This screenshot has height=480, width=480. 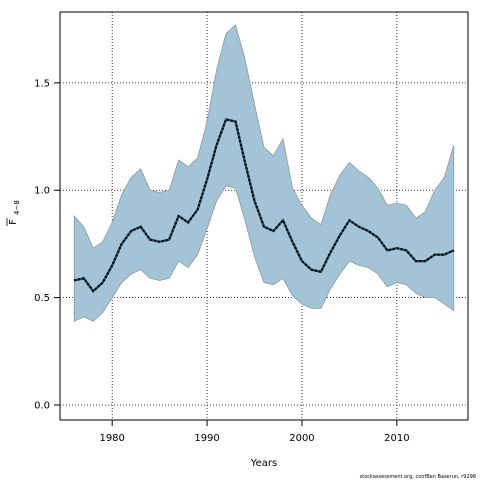 What do you see at coordinates (254, 432) in the screenshot?
I see `x-axis: 1980 1990 2000 2010` at bounding box center [254, 432].